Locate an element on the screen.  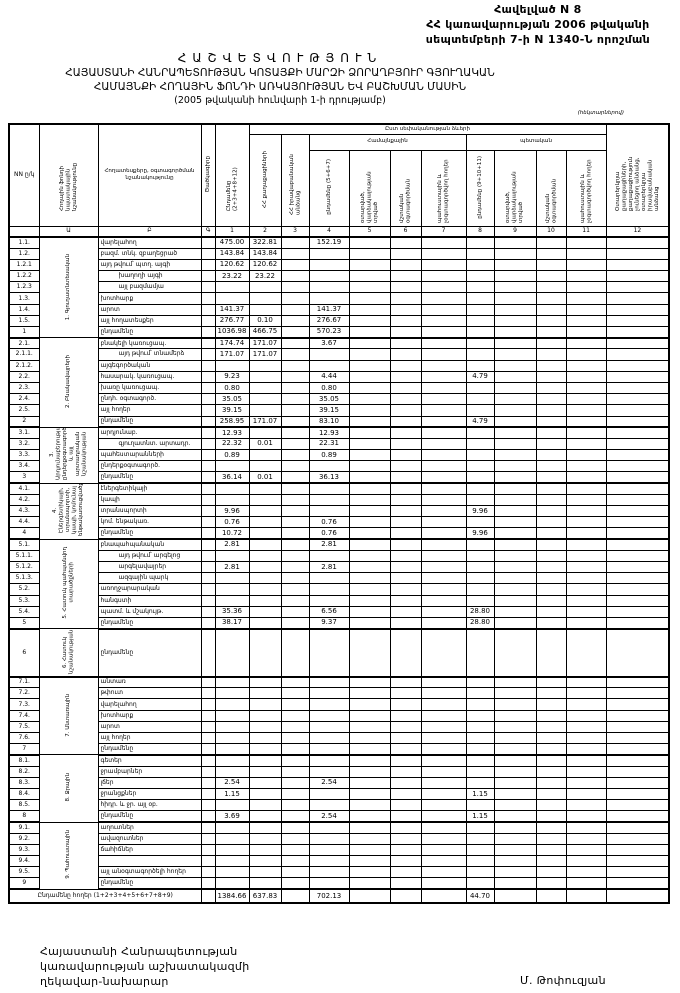
value-col-1: 0.80 is located at coordinates (232, 388).